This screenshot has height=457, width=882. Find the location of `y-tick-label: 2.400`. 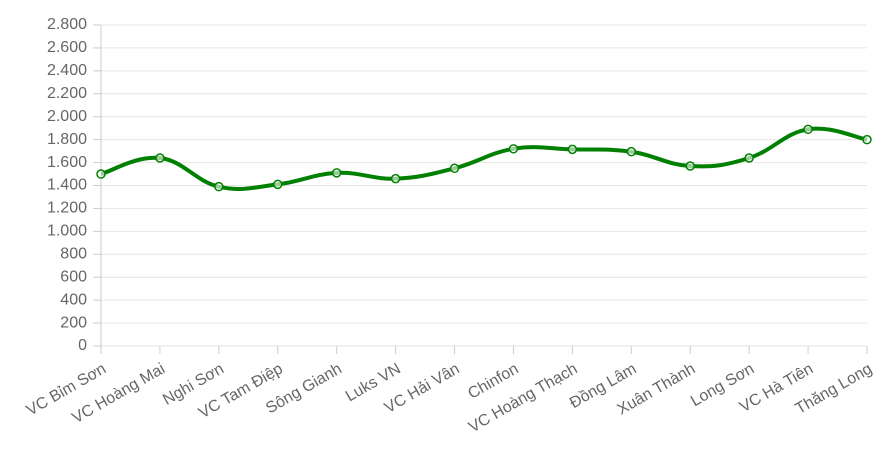

y-tick-label: 2.400 is located at coordinates (67, 70).